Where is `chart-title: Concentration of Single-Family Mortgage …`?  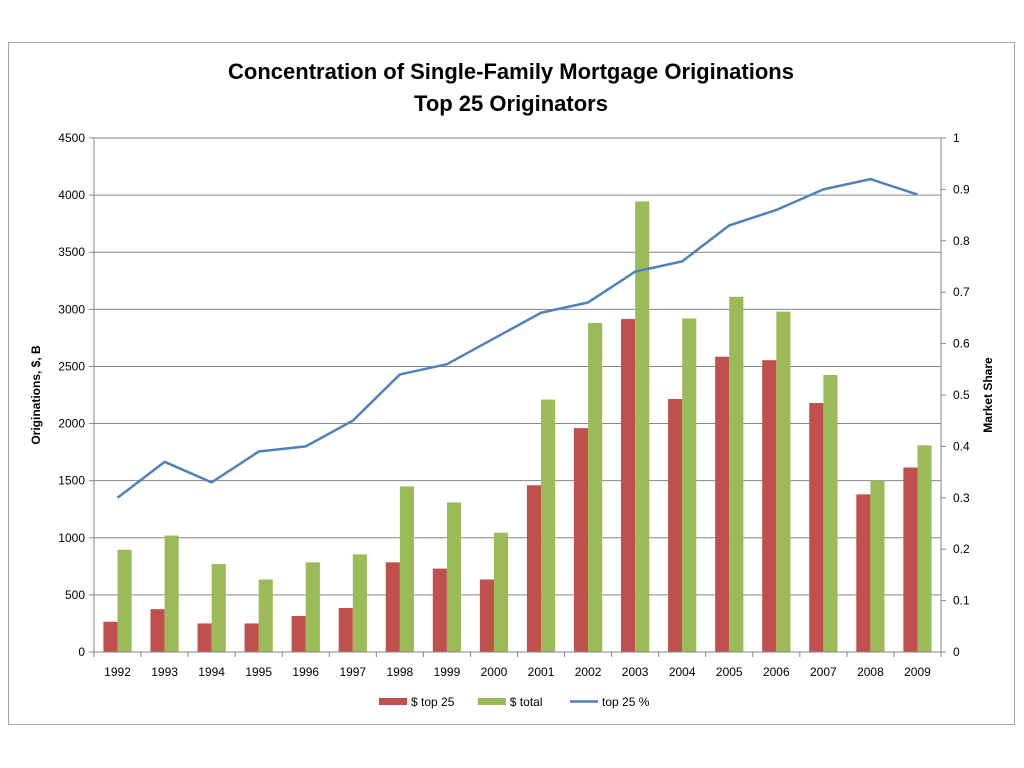 chart-title: Concentration of Single-Family Mortgage … is located at coordinates (511, 71).